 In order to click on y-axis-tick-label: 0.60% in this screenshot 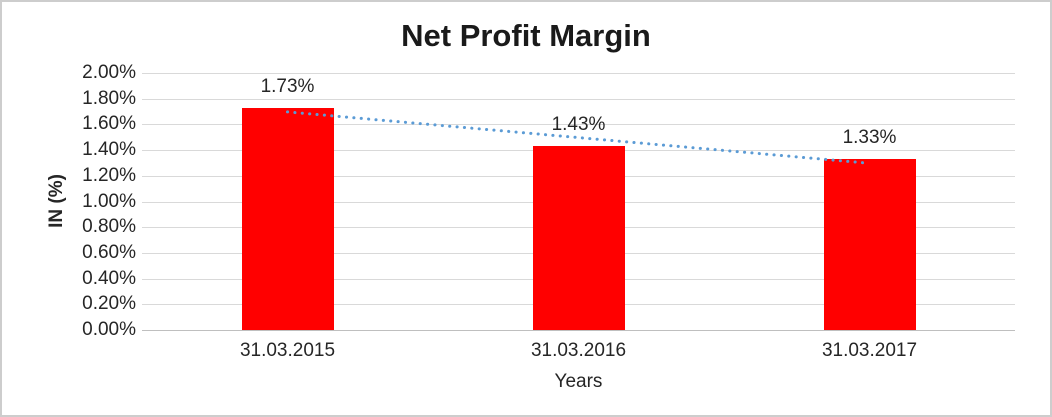, I will do `click(109, 252)`.